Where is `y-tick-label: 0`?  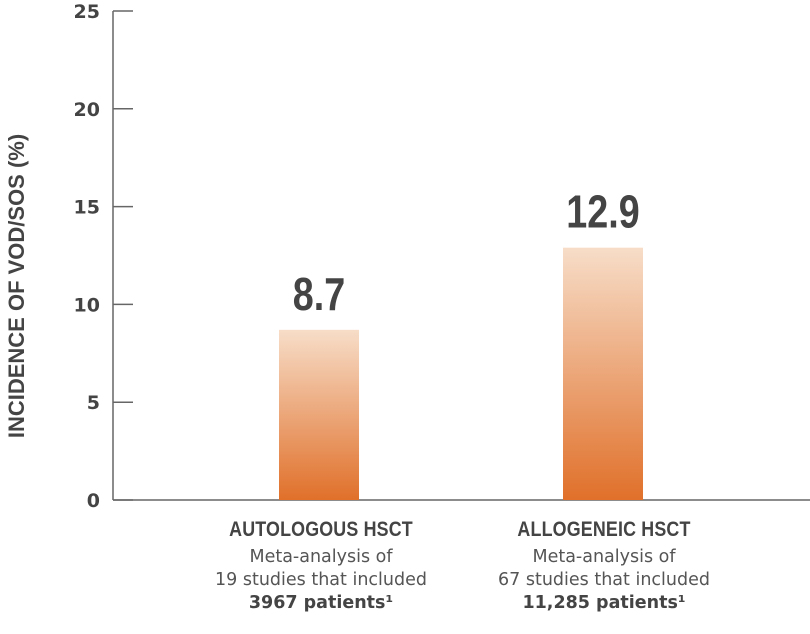 y-tick-label: 0 is located at coordinates (93, 501).